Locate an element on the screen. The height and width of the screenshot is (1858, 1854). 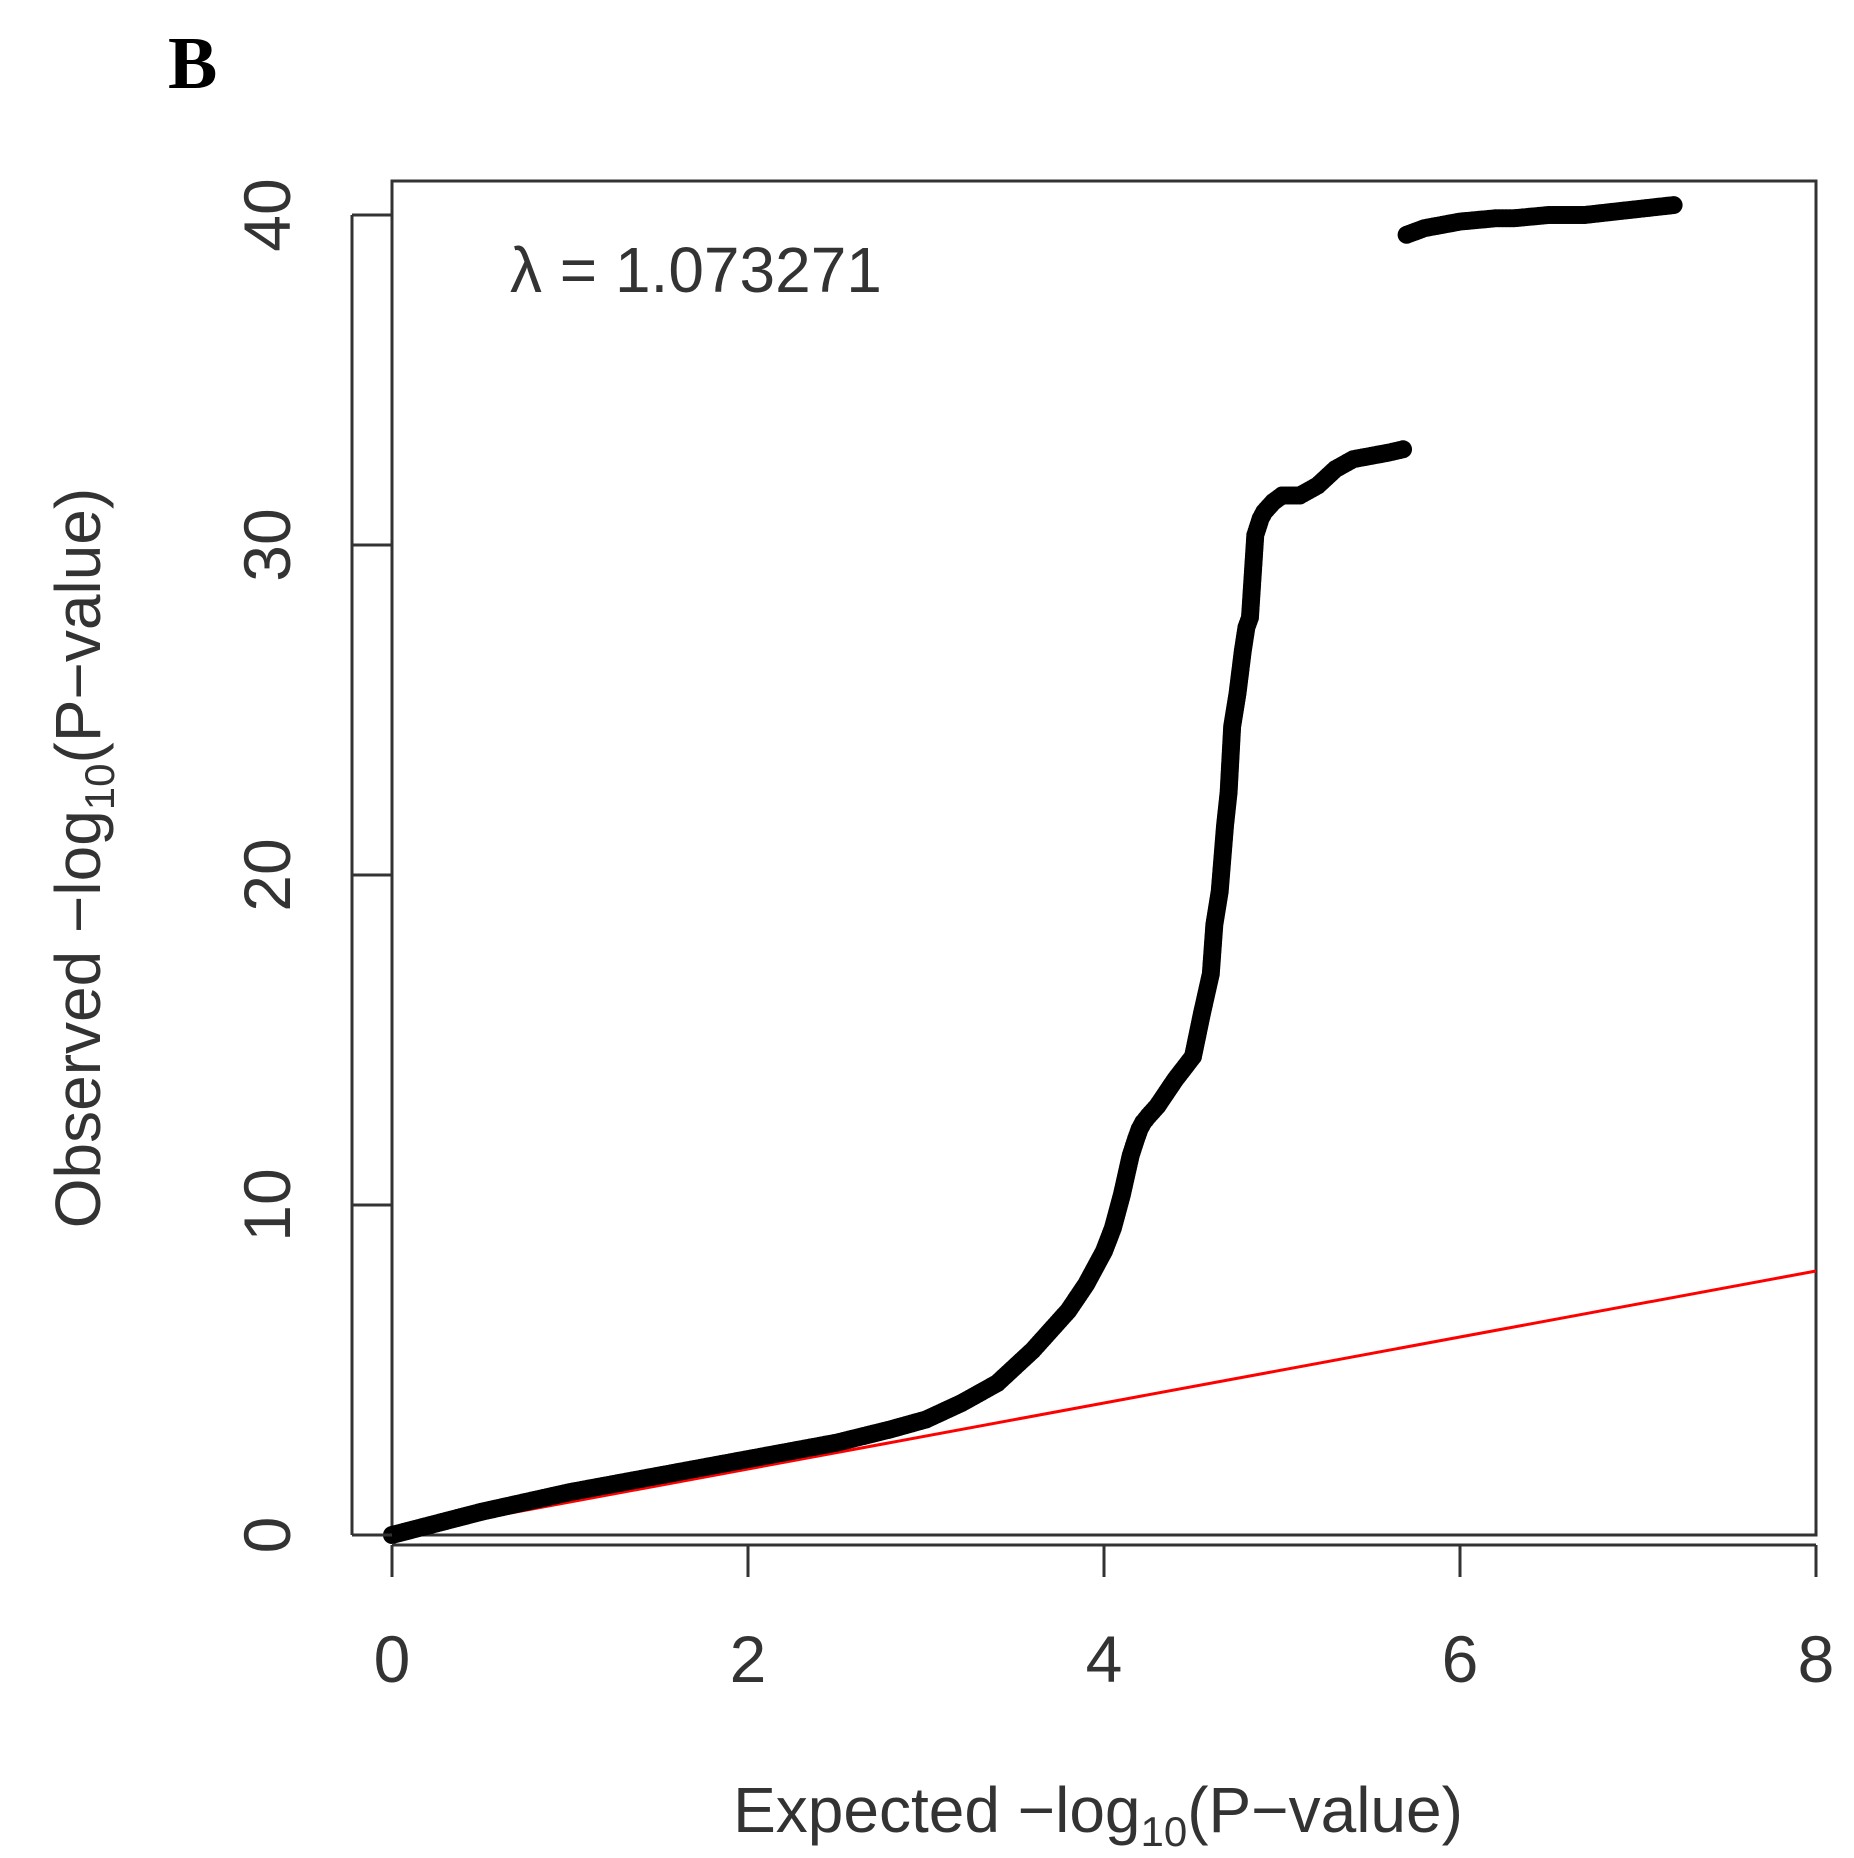
y-tick-label-40: 40 is located at coordinates (267, 214).